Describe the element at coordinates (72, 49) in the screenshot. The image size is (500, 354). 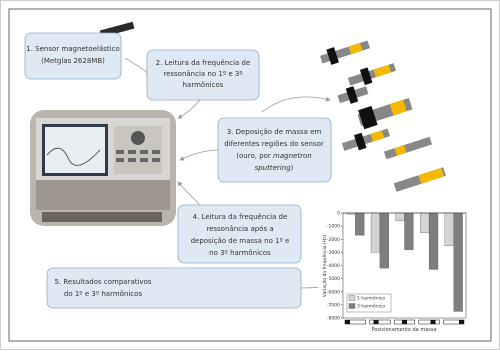
I see `step-text: 1. Sensor magnetoelástico` at that location.